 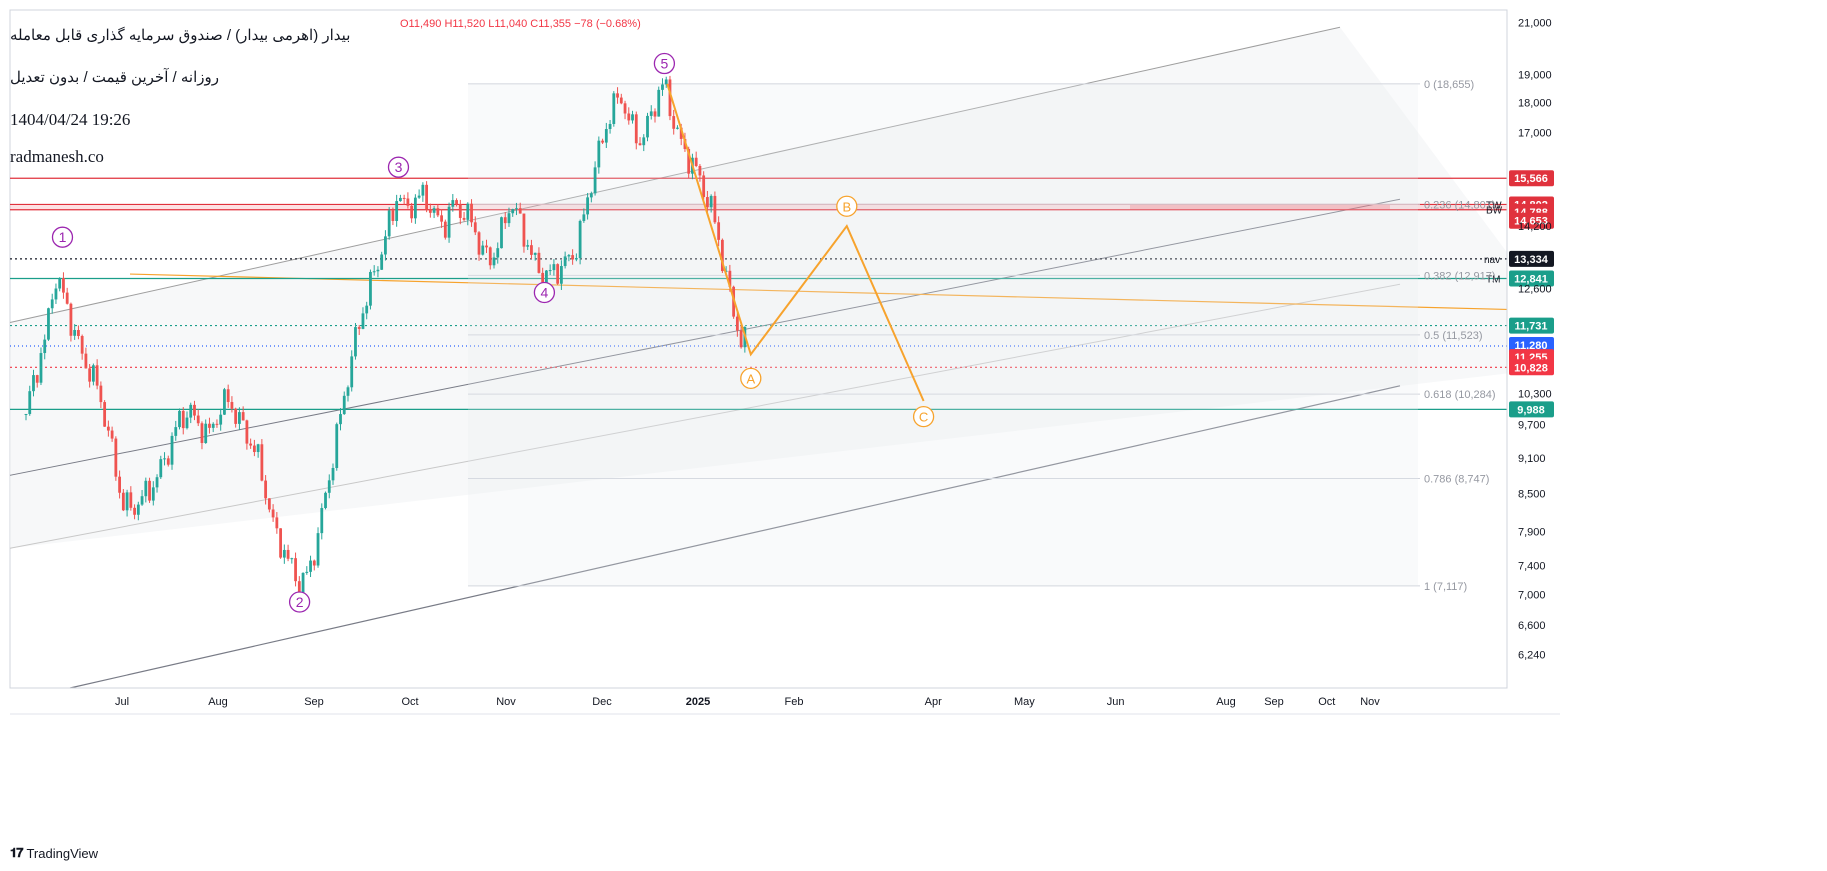 What do you see at coordinates (122, 702) in the screenshot?
I see `time-tick-label: Jul` at bounding box center [122, 702].